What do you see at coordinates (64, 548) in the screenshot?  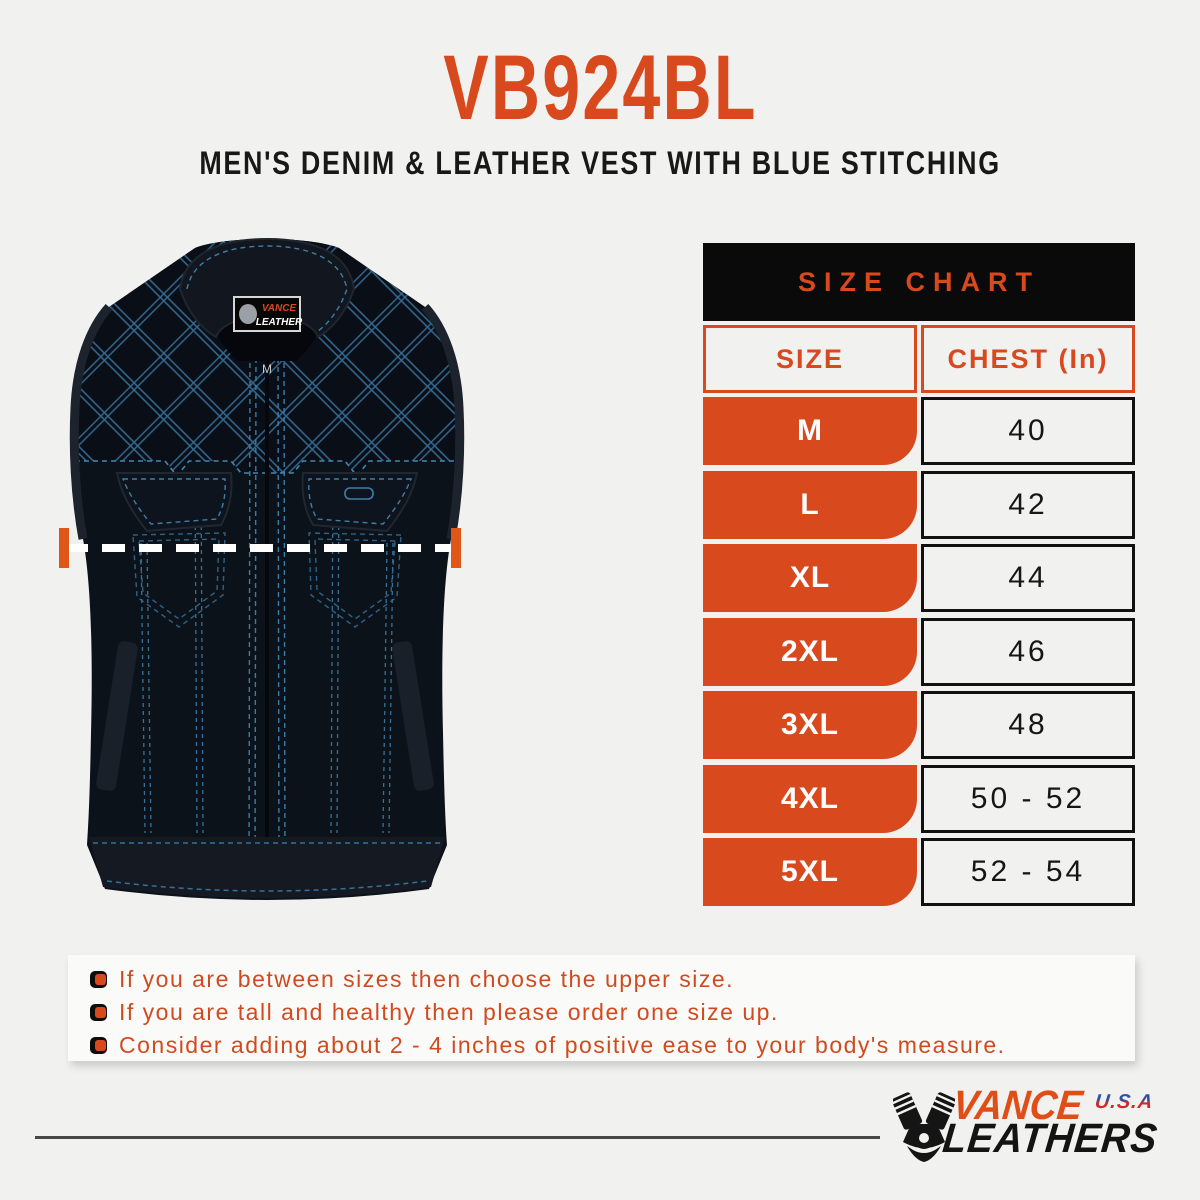 I see `measurement-end-marker-left` at bounding box center [64, 548].